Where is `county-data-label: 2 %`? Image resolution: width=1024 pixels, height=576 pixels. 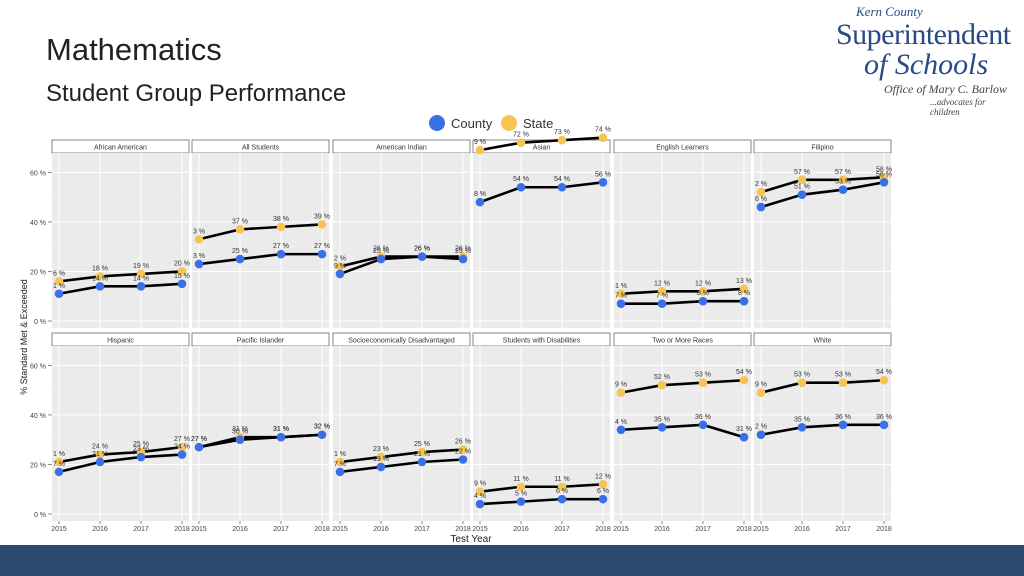 county-data-label: 2 % is located at coordinates (761, 427).